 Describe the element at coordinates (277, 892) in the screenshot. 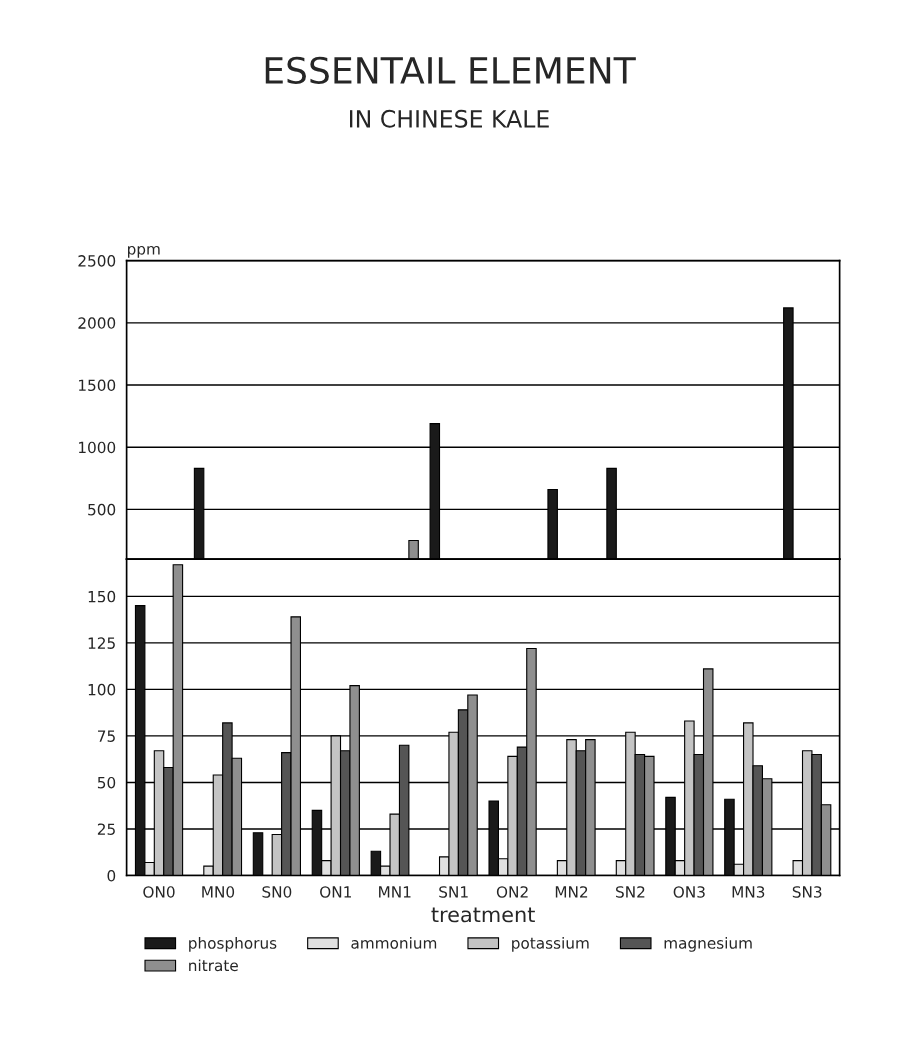

I see `x-tick-label: SN0` at that location.